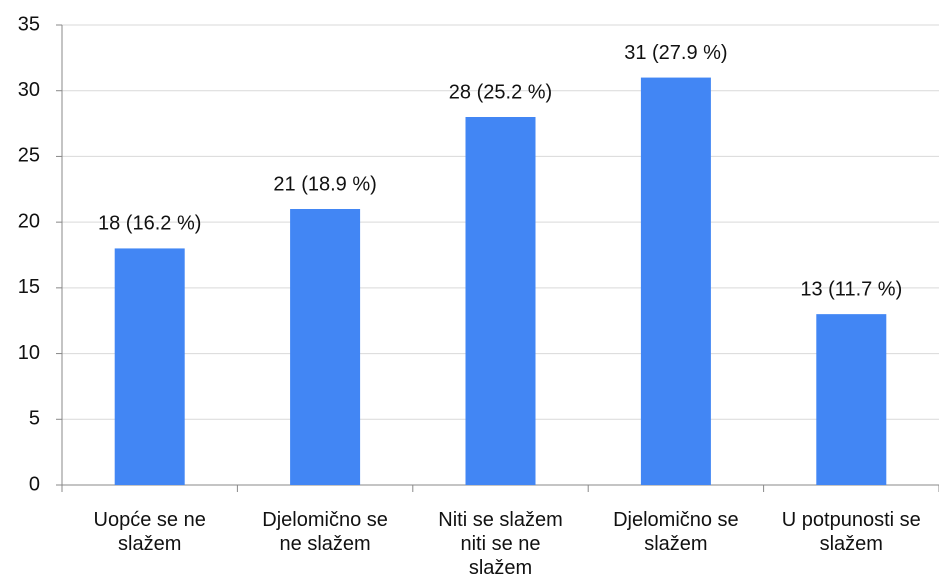 This screenshot has width=939, height=586. What do you see at coordinates (29, 24) in the screenshot?
I see `y-tick-label: 35` at bounding box center [29, 24].